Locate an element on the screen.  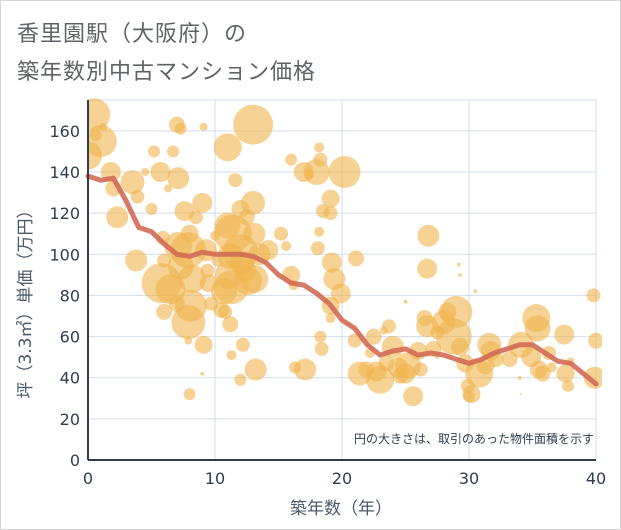
chart-title-line-1: 香里園駅（大阪府）の is located at coordinates (132, 34).